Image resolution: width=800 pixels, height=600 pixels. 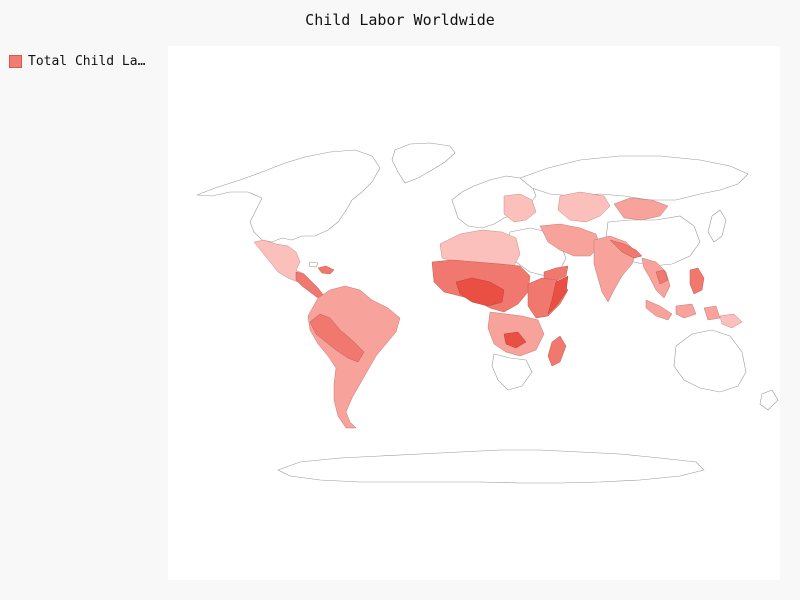 What do you see at coordinates (558, 295) in the screenshot?
I see `region-somalia` at bounding box center [558, 295].